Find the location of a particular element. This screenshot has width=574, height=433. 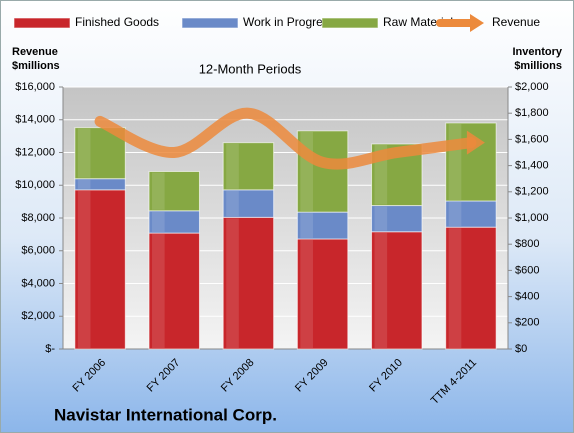

y-tick-label: $10,000 is located at coordinates (35, 185).